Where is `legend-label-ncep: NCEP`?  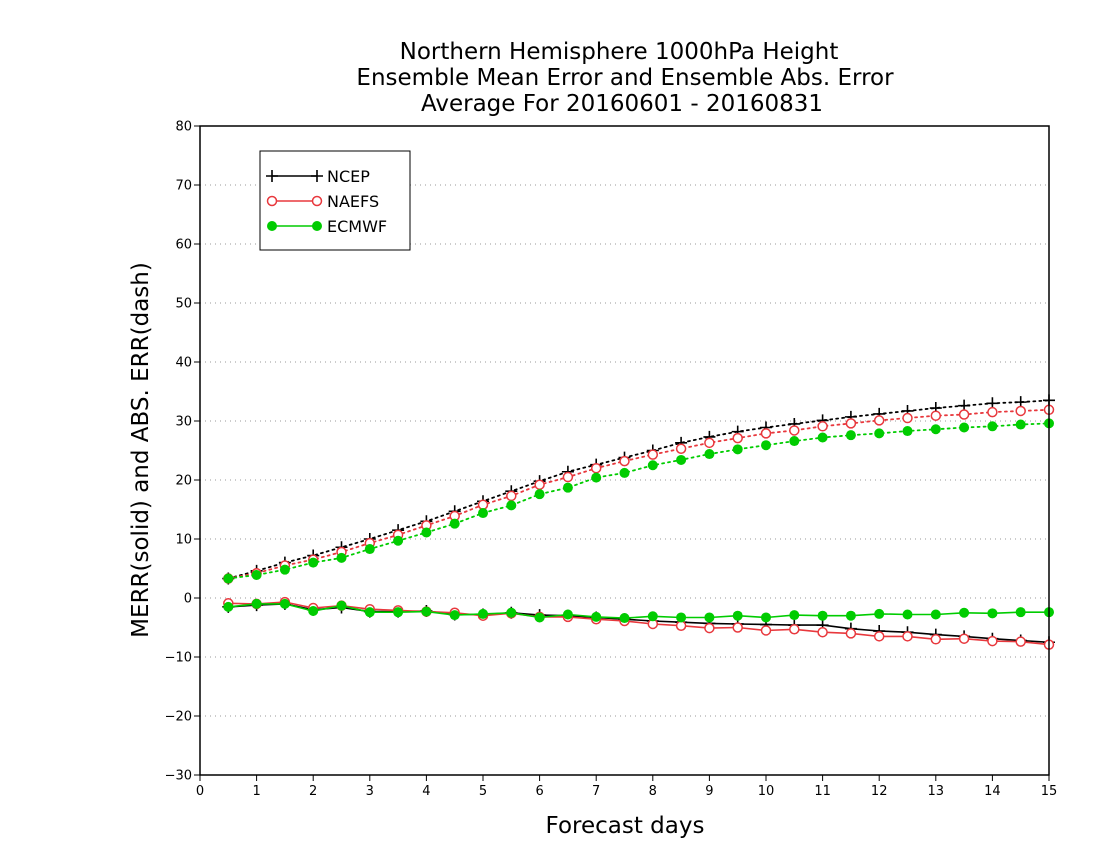
legend-label-ncep: NCEP is located at coordinates (348, 176).